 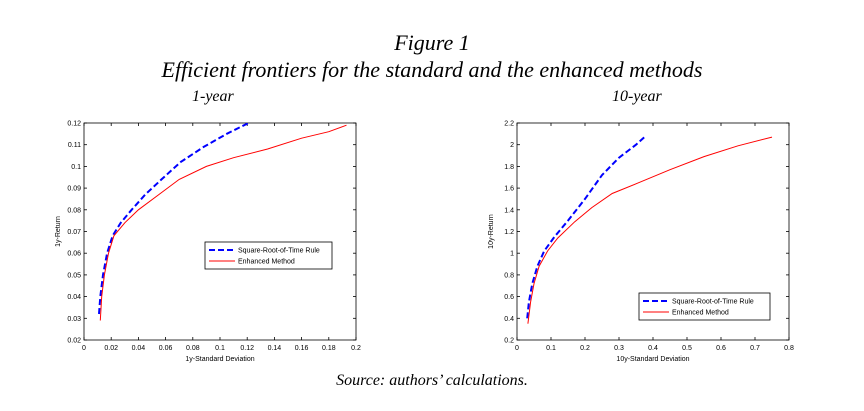 I want to click on y-tick-label: 2.2, so click(x=509, y=124).